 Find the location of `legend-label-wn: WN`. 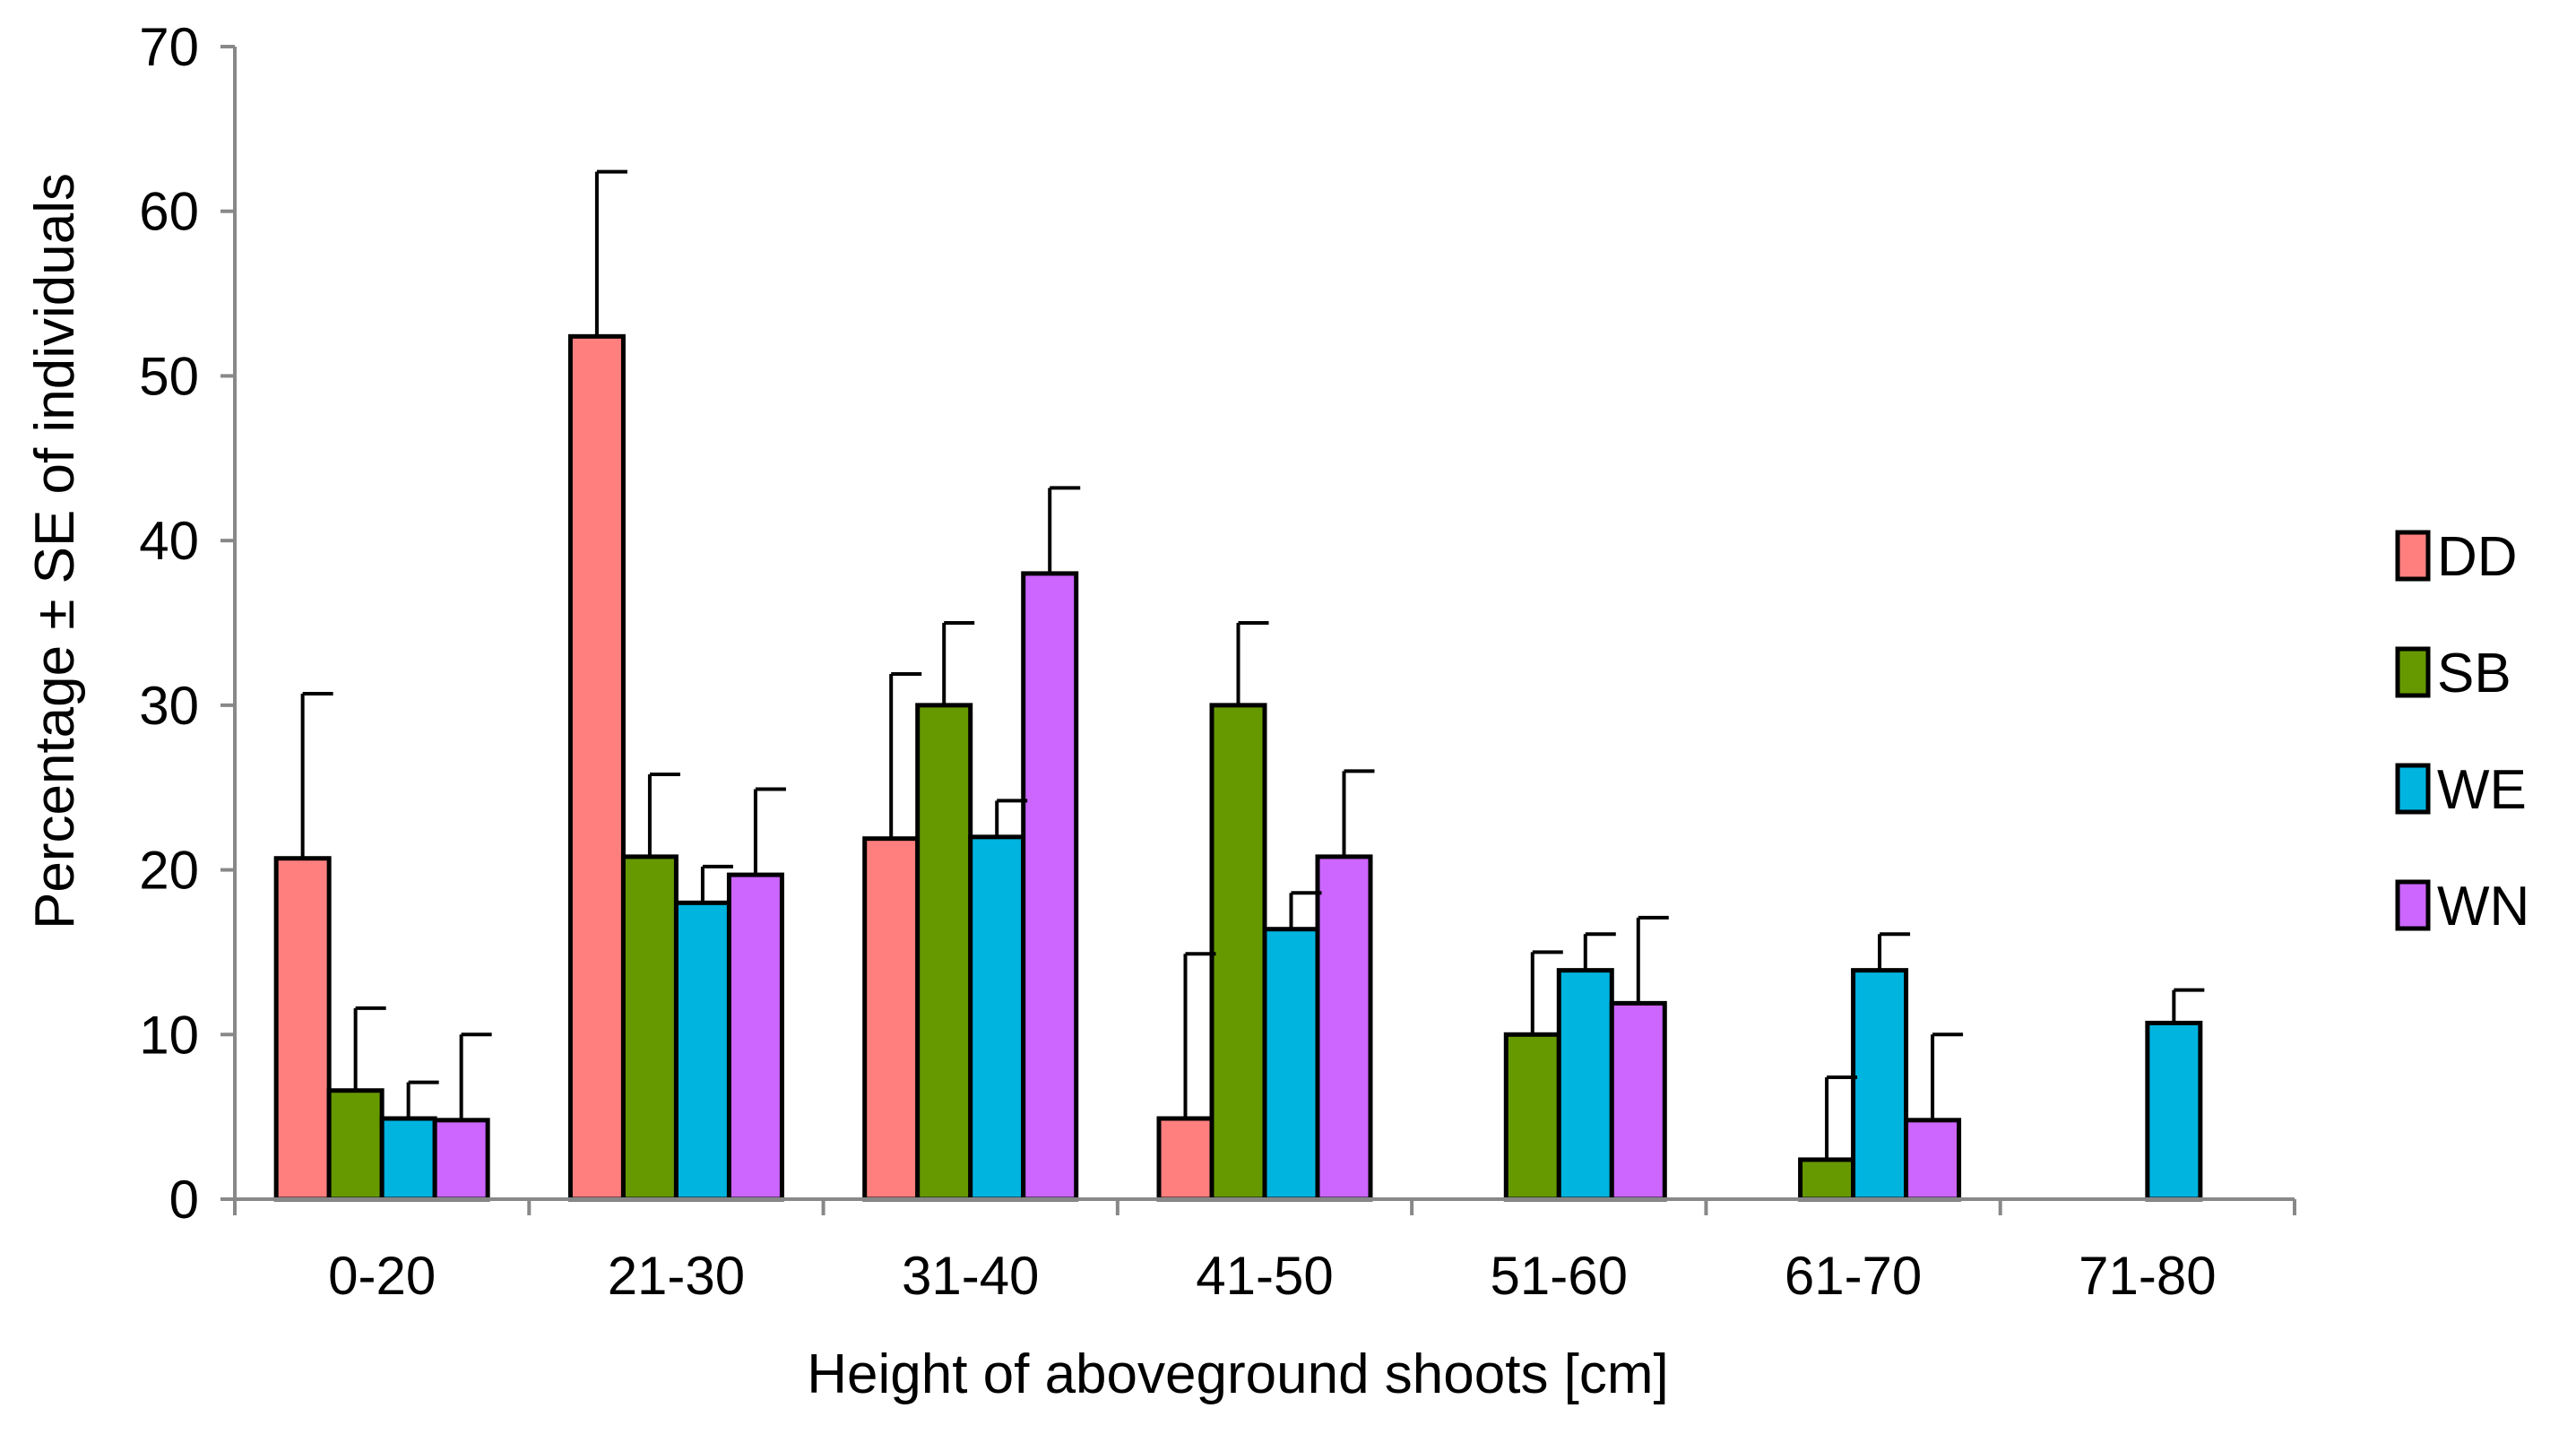

legend-label-wn: WN is located at coordinates (2483, 906).